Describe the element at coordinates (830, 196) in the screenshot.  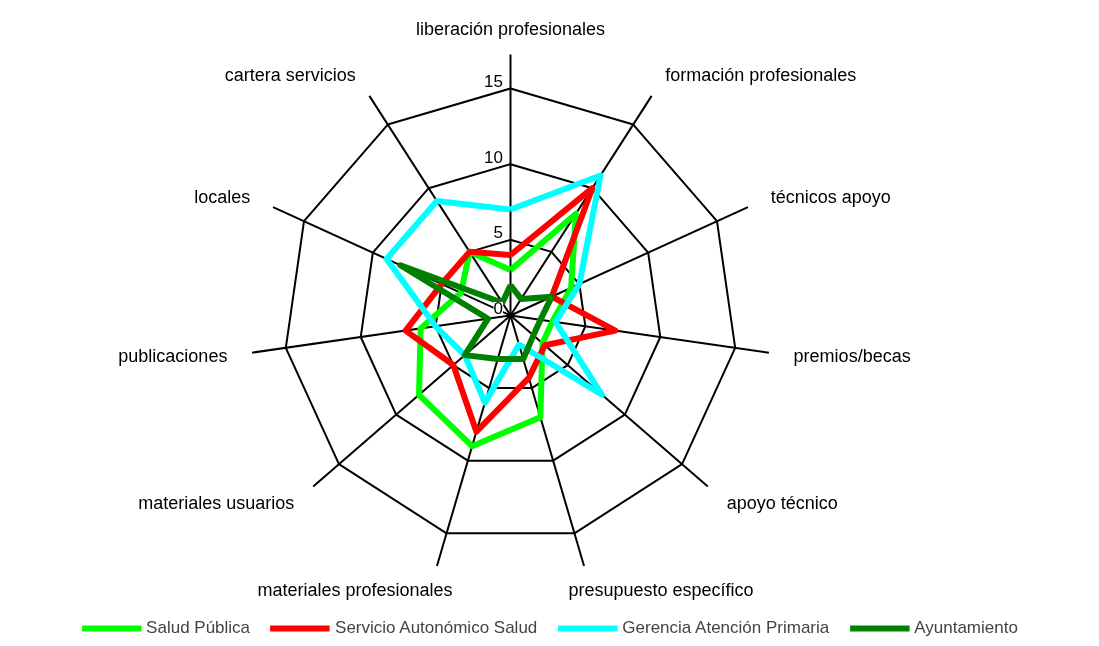
I see `spoke-label: técnicos apoyo` at that location.